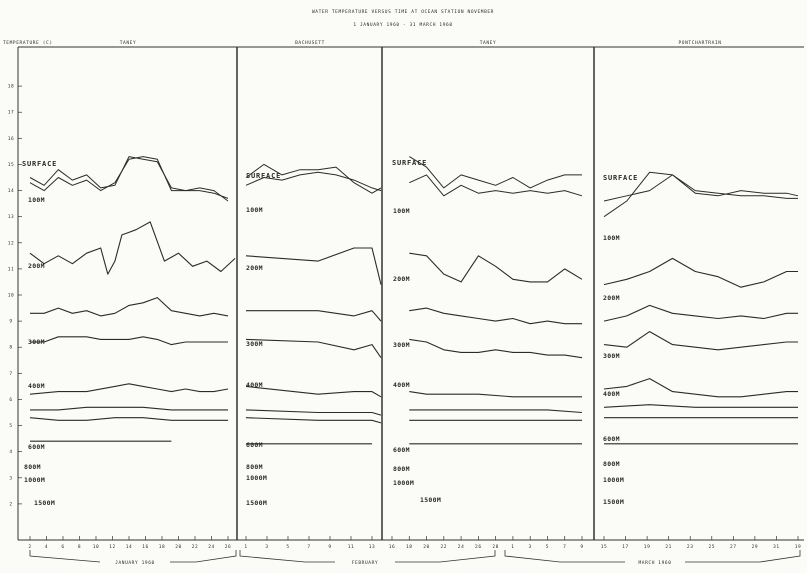 The height and width of the screenshot is (573, 807). I want to click on label-1500m-p4: 1500M, so click(613, 502).